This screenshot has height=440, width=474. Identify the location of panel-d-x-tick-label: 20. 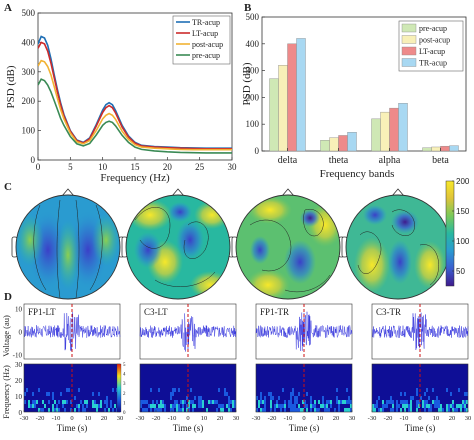
(452, 418).